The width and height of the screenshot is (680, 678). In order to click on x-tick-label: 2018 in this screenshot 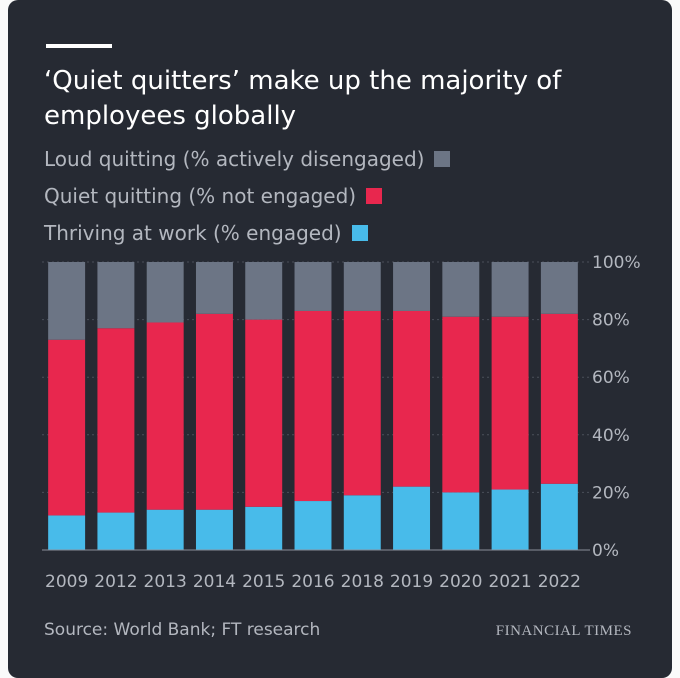, I will do `click(362, 582)`.